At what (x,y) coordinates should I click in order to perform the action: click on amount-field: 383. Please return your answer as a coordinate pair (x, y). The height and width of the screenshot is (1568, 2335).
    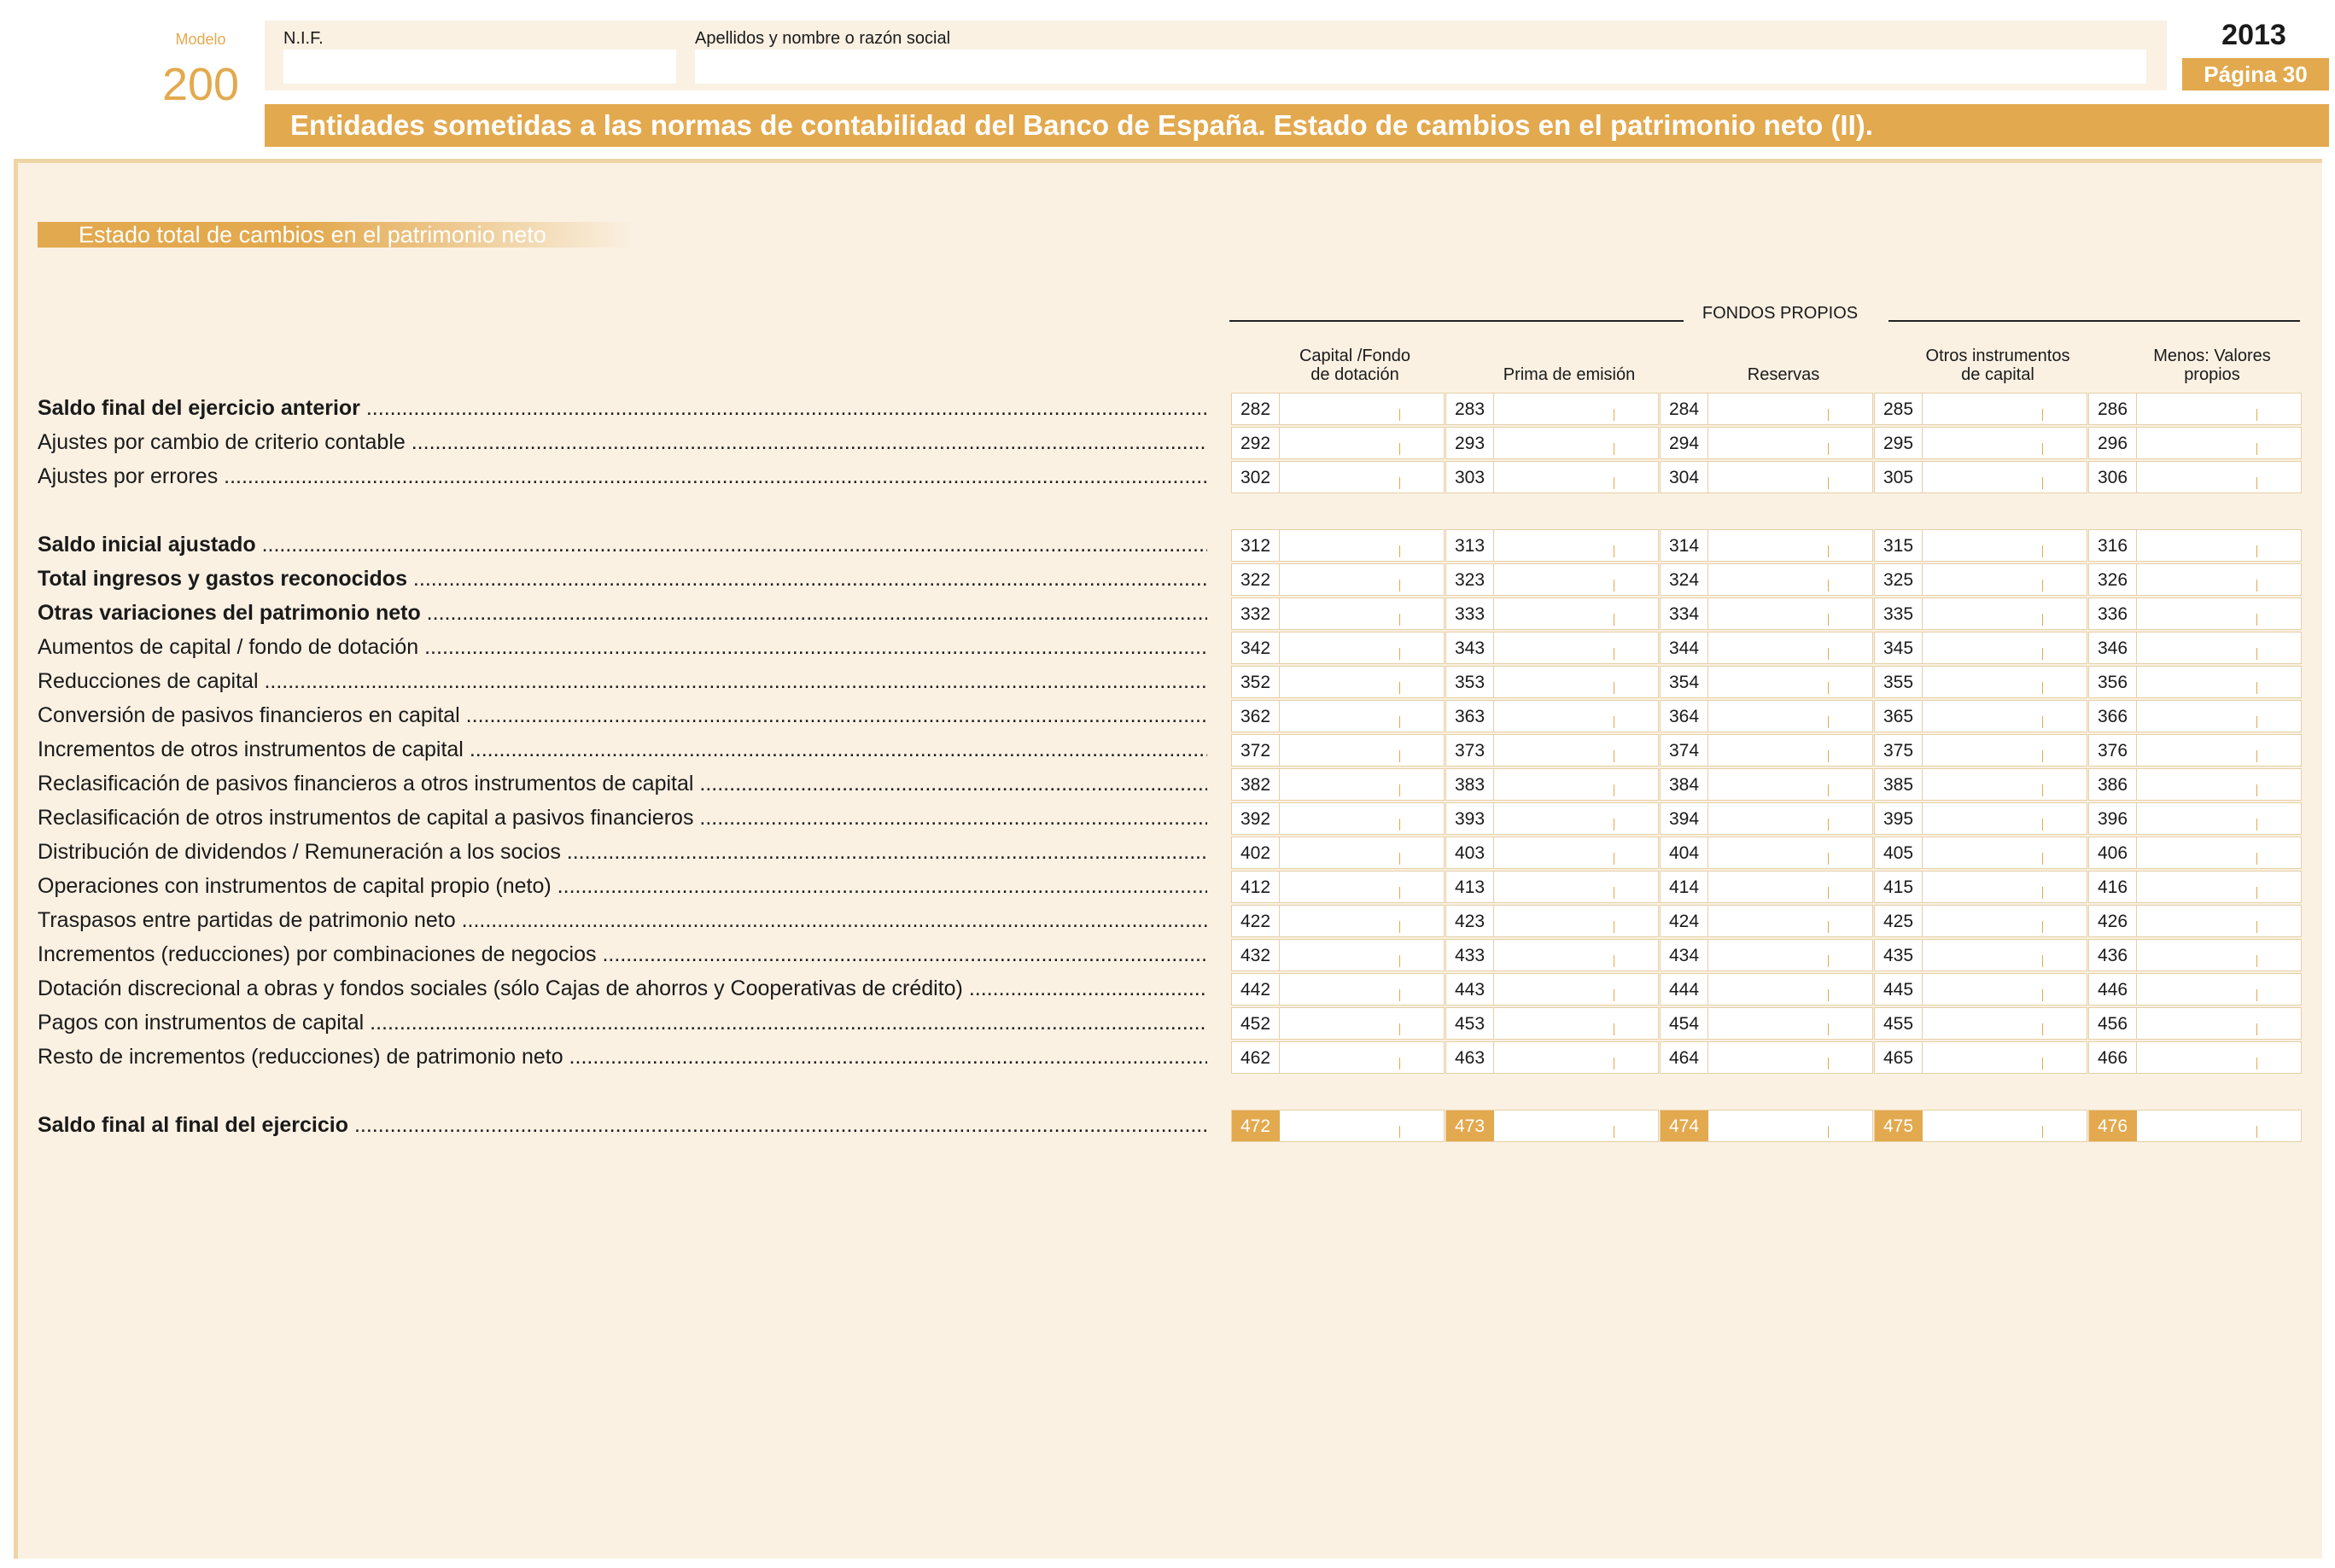
    Looking at the image, I should click on (1552, 785).